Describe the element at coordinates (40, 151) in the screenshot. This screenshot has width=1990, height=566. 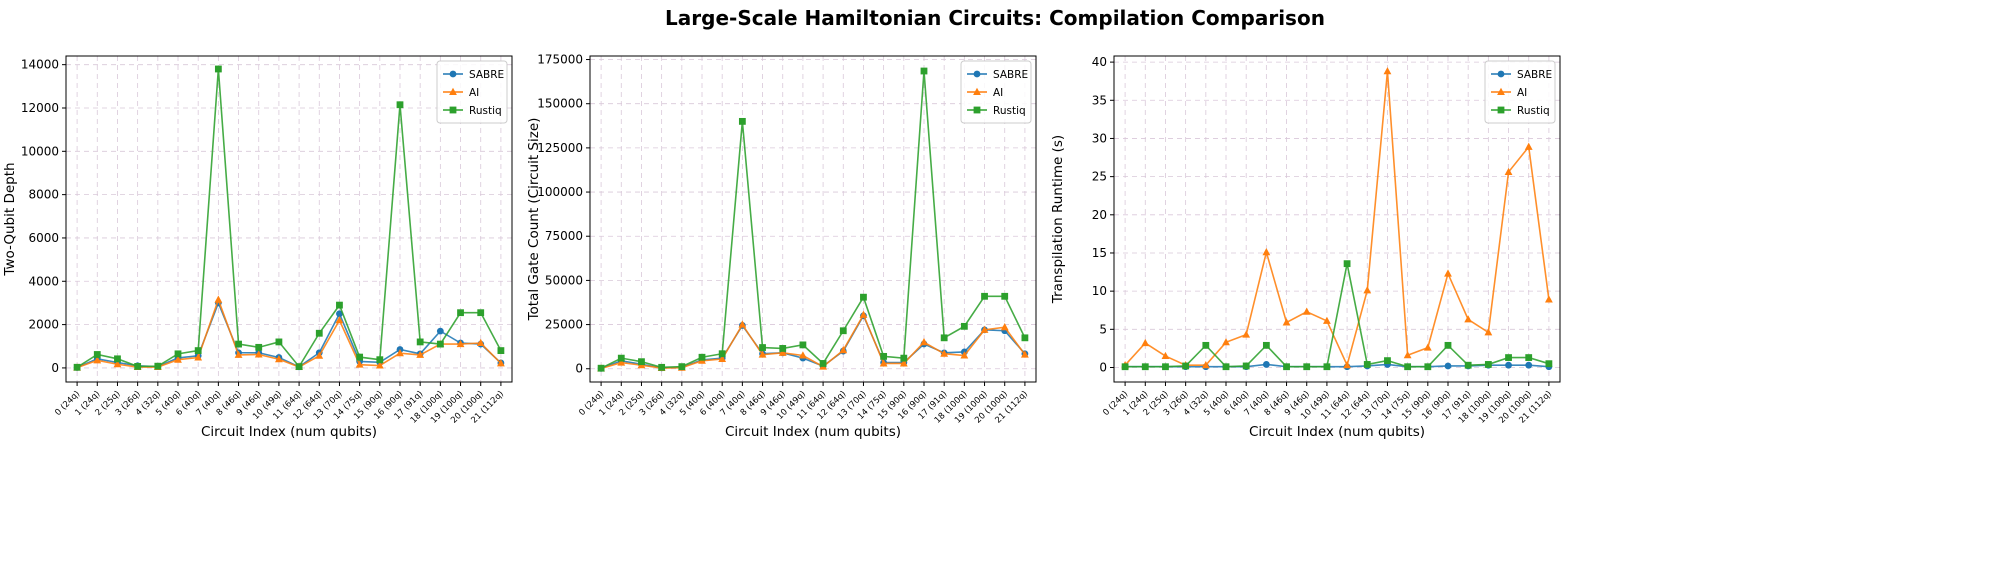
I see `y-tick-label: 10000` at that location.